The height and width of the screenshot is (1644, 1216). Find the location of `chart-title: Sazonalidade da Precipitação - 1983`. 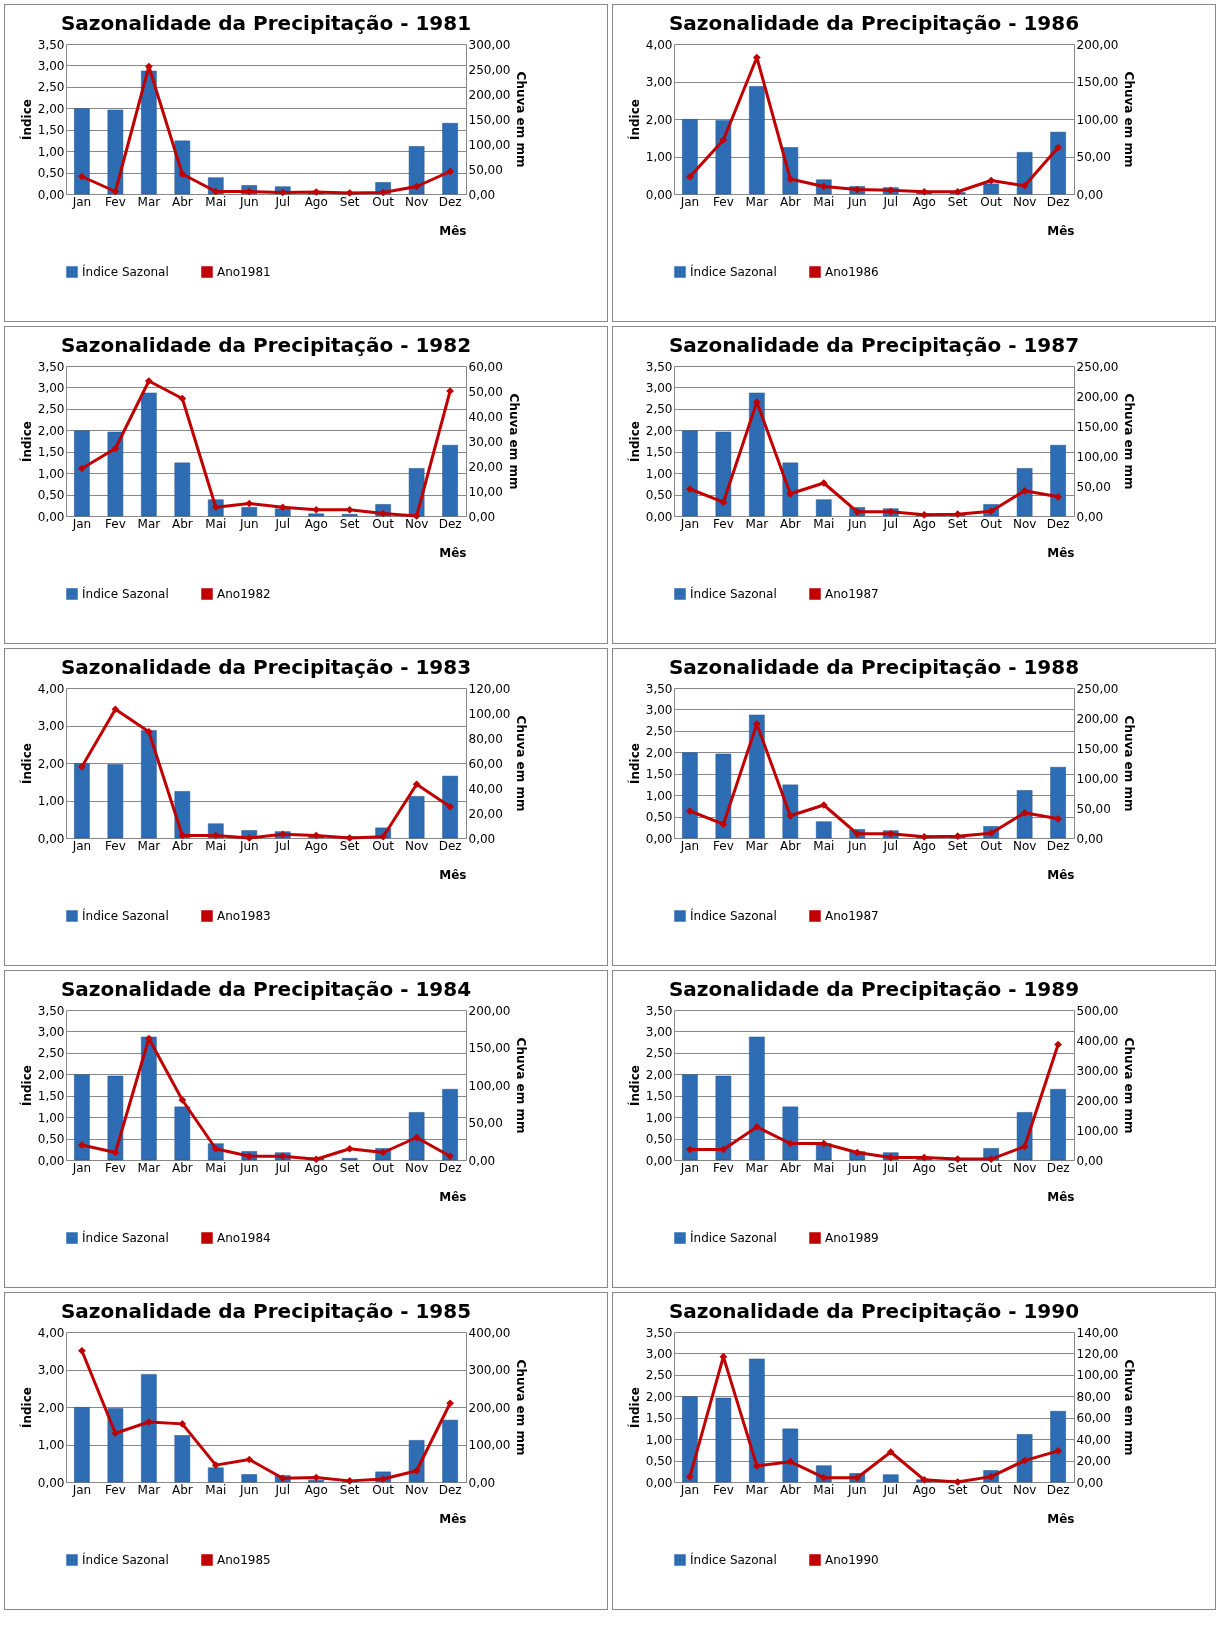

chart-title: Sazonalidade da Precipitação - 1983 is located at coordinates (266, 667).